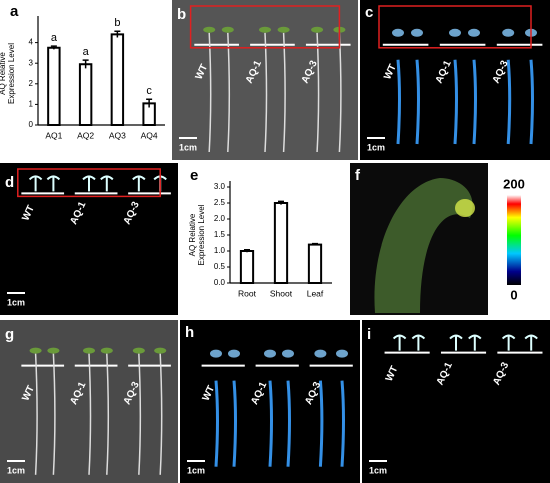 The height and width of the screenshot is (483, 550). What do you see at coordinates (220, 250) in the screenshot?
I see `y-tick-label: 1.0` at bounding box center [220, 250].